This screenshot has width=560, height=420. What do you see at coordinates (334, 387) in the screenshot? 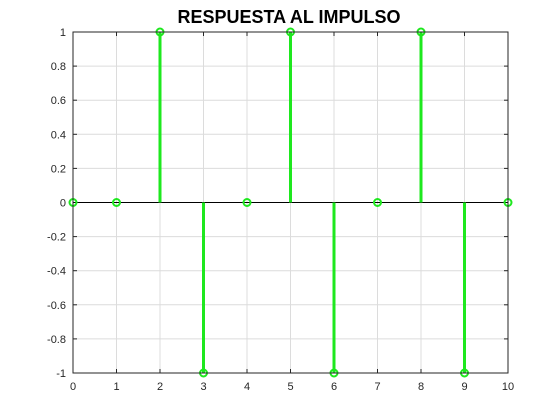
I see `x-tick-label: 6` at bounding box center [334, 387].